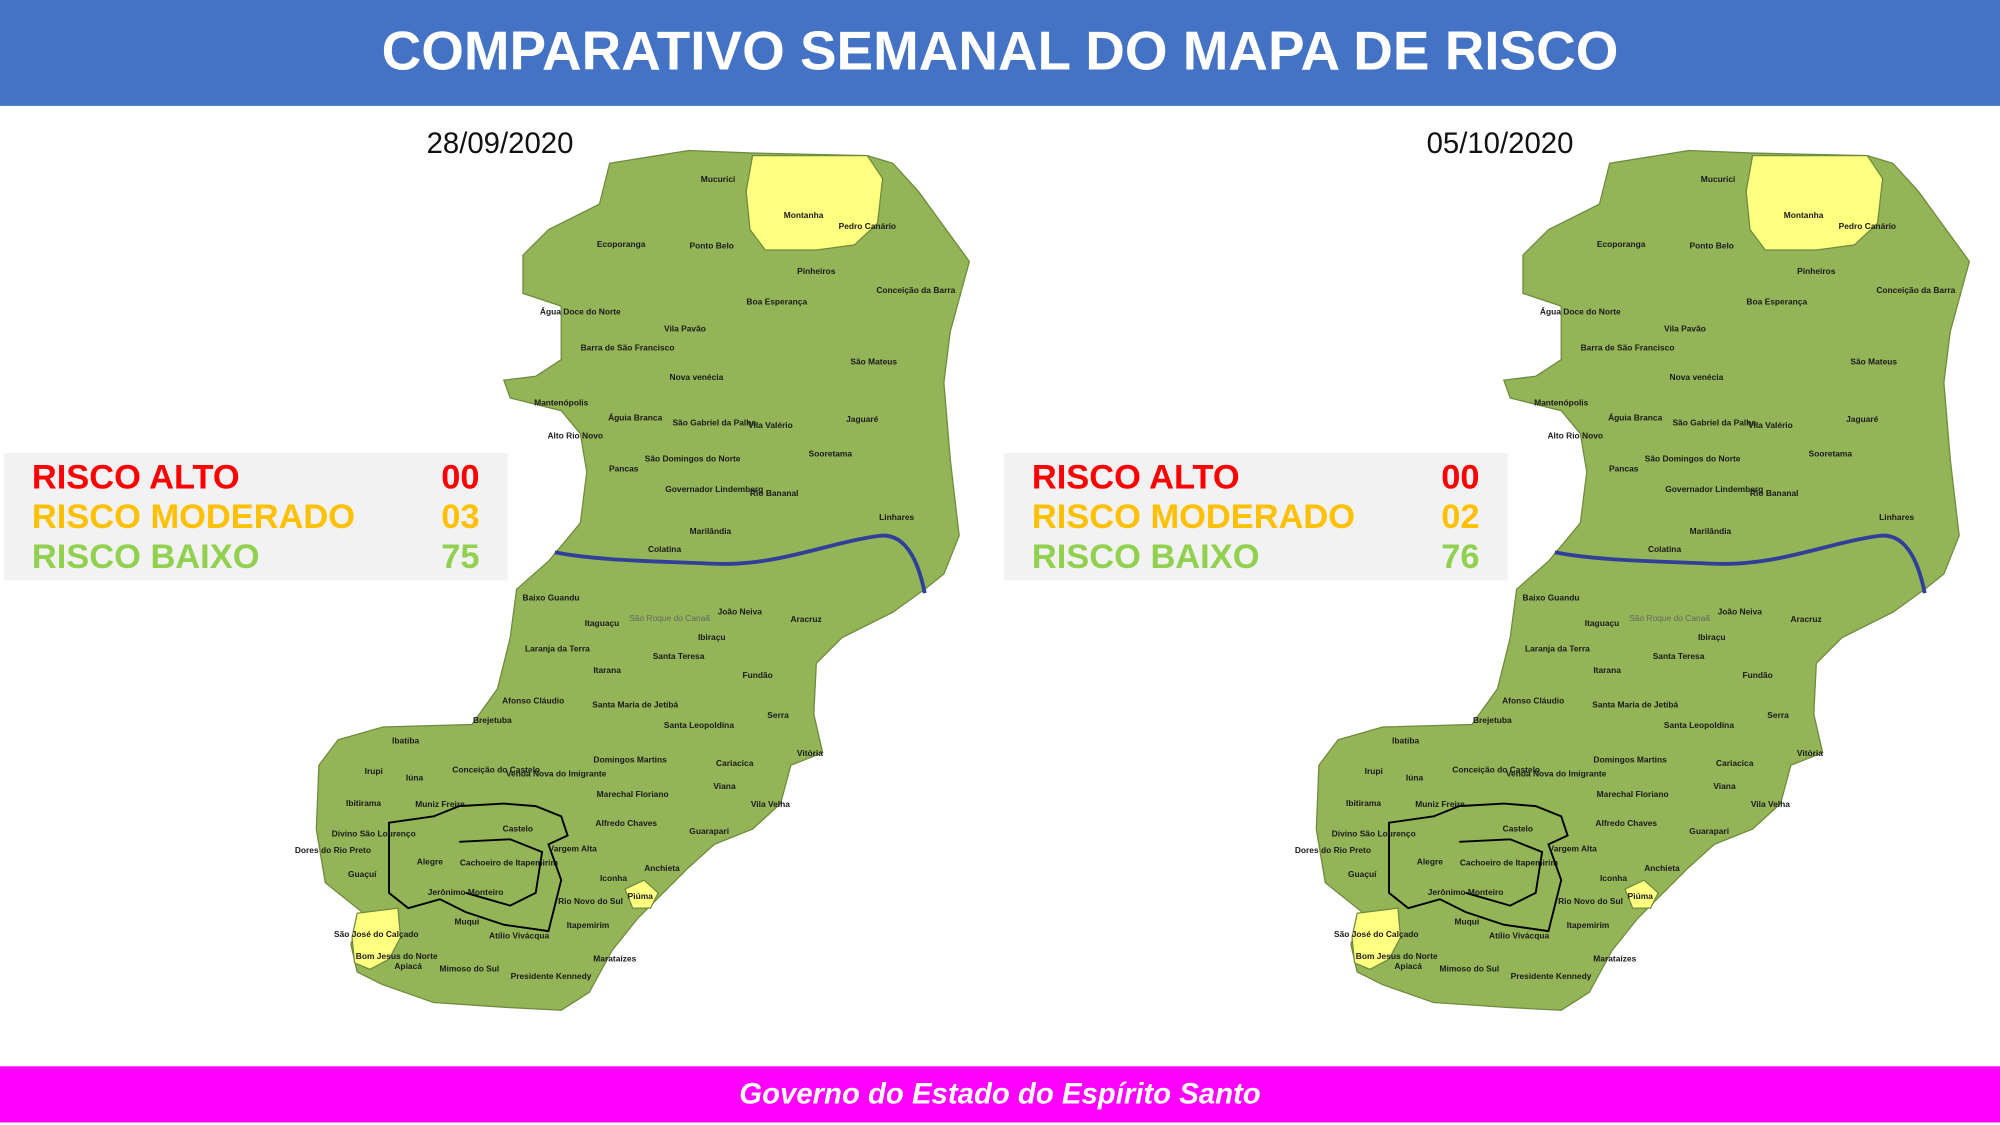 The width and height of the screenshot is (2000, 1125). Describe the element at coordinates (1460, 557) in the screenshot. I see `risk-count: 76` at that location.